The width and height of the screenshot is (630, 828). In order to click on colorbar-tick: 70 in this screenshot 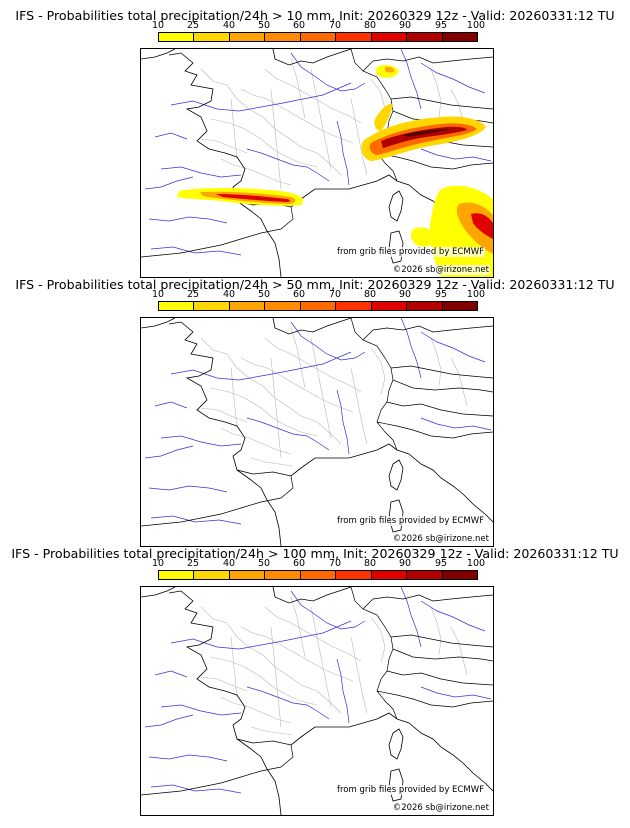, I will do `click(335, 294)`.